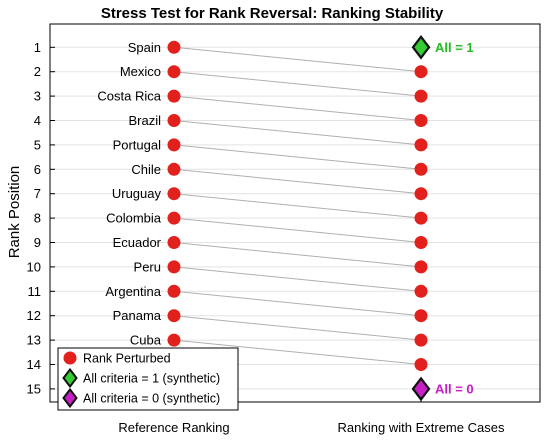 The width and height of the screenshot is (550, 441). I want to click on y-tick-label: 4, so click(37, 120).